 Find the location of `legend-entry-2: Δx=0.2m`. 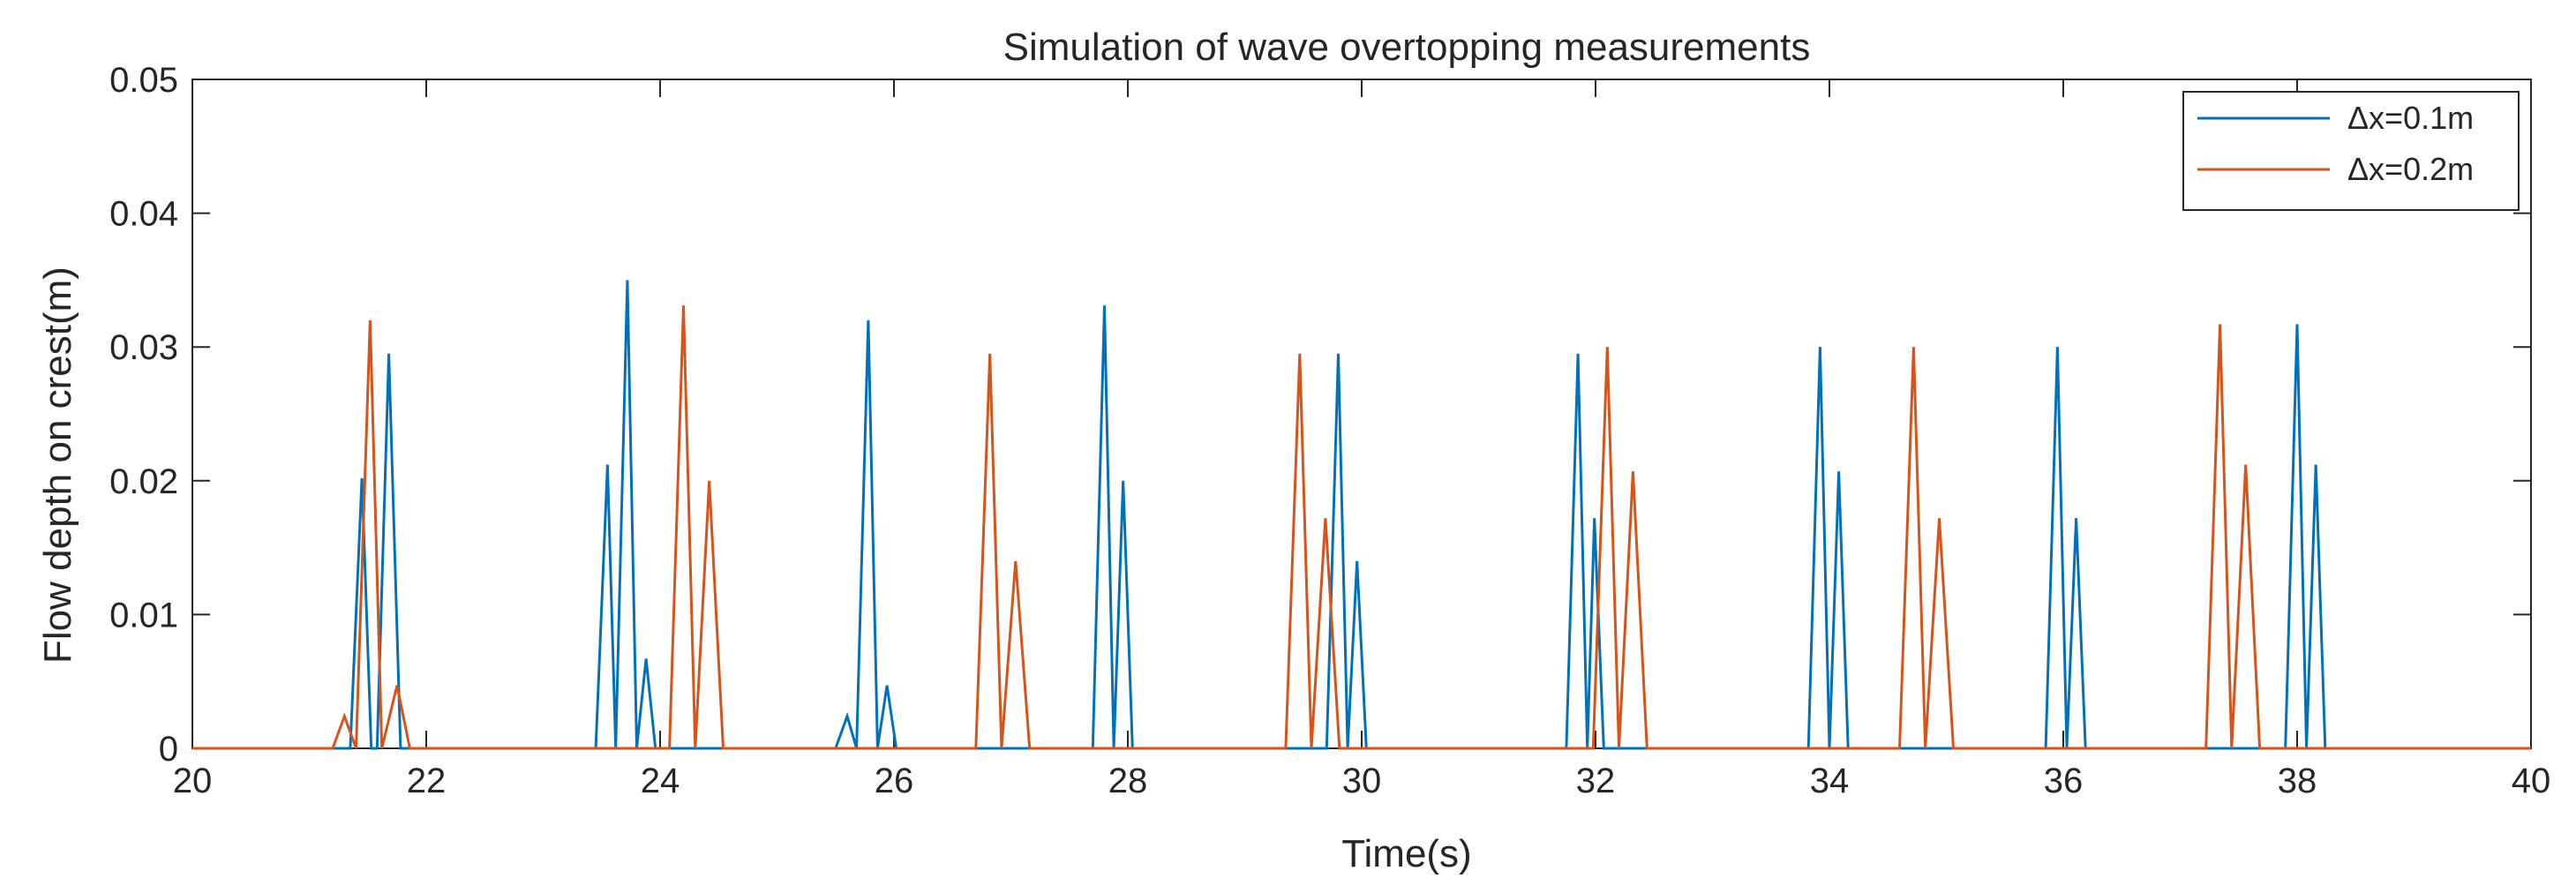

legend-entry-2: Δx=0.2m is located at coordinates (2410, 169).